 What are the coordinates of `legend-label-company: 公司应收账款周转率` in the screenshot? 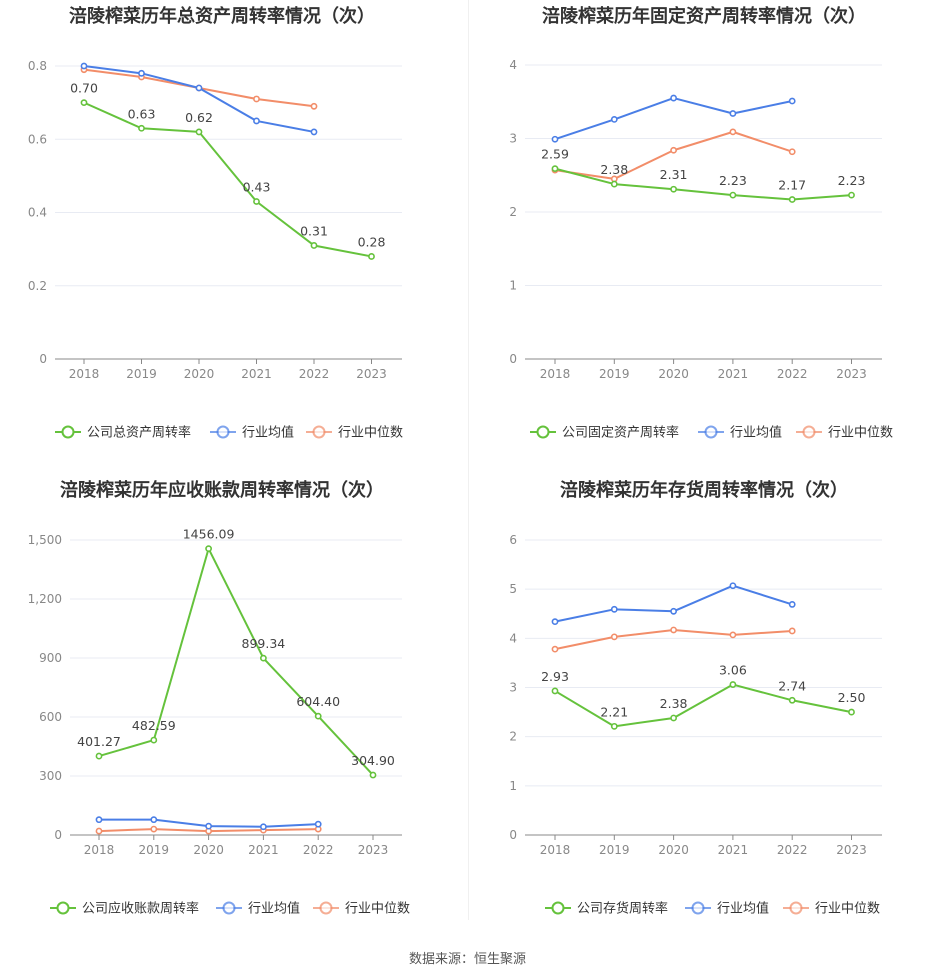 It's located at (140, 909).